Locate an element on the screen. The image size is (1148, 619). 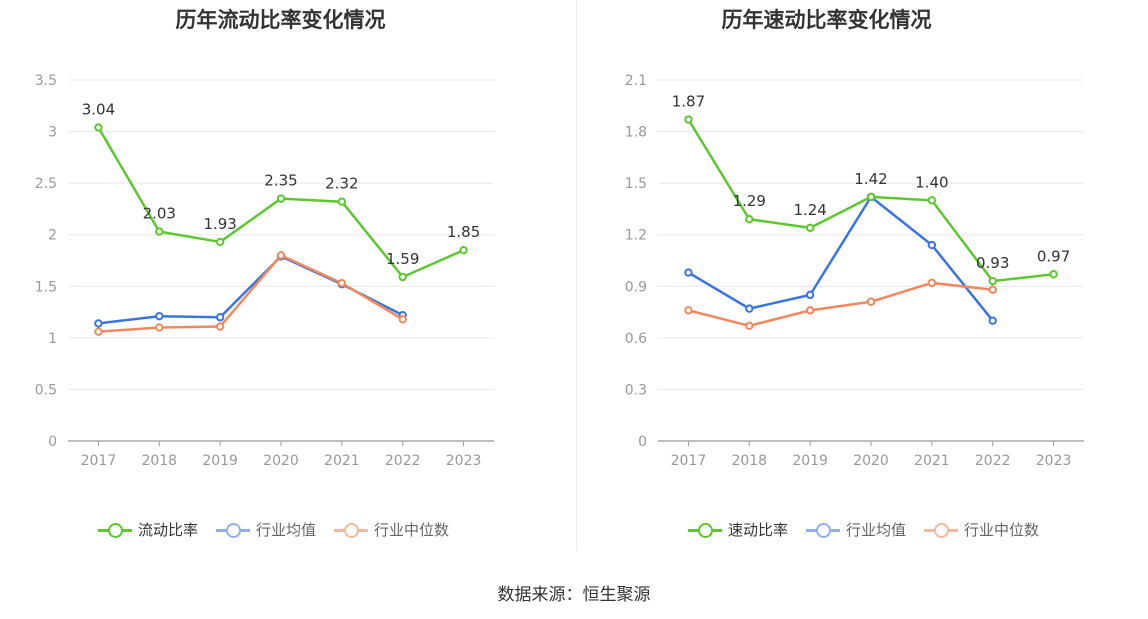
data-label: 3.04 is located at coordinates (98, 109).